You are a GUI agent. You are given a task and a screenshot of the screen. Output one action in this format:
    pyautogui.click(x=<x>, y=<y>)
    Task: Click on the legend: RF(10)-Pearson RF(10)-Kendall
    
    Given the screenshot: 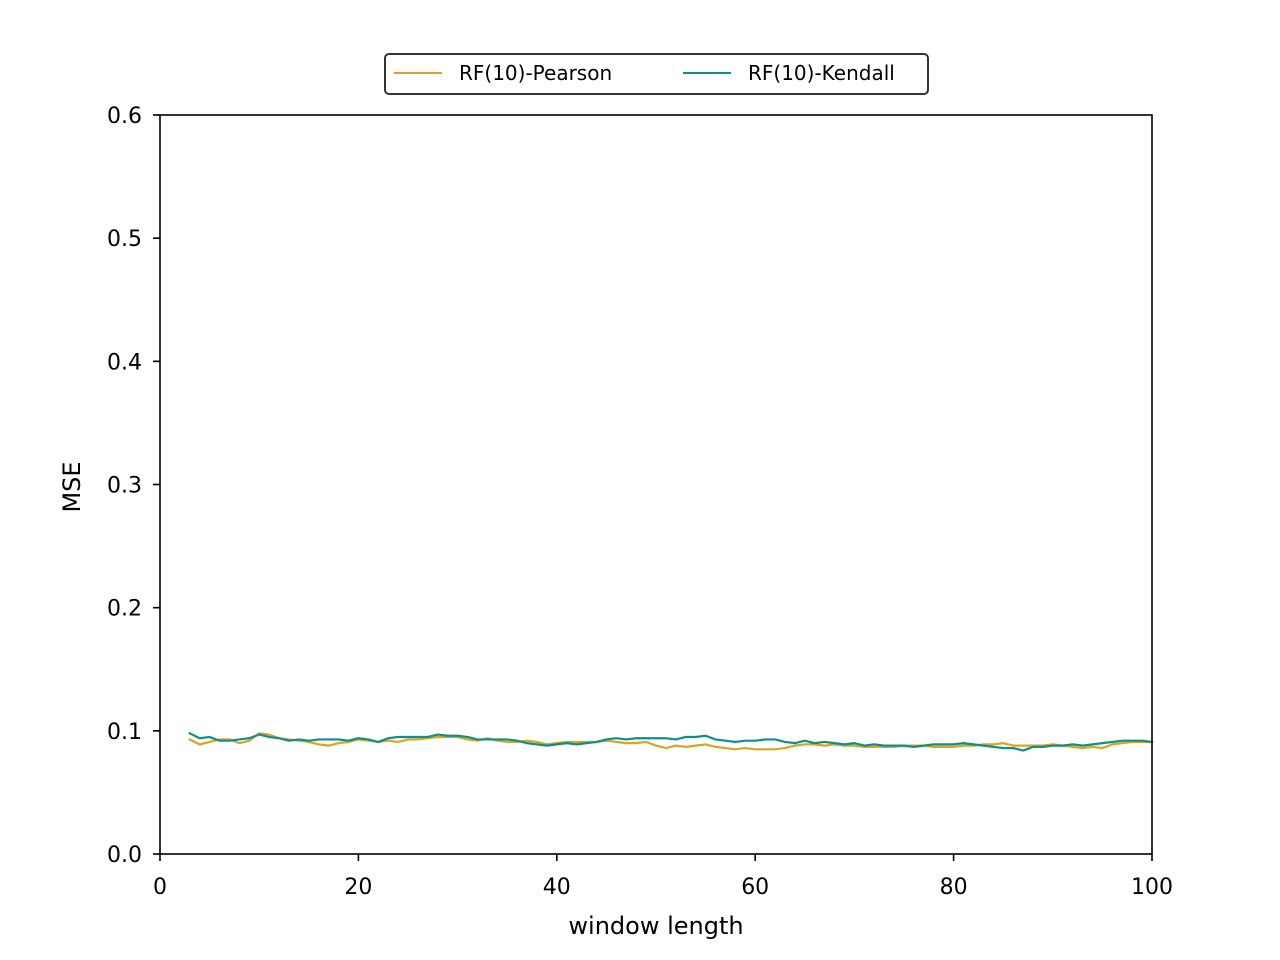 What is the action you would take?
    pyautogui.click(x=656, y=74)
    